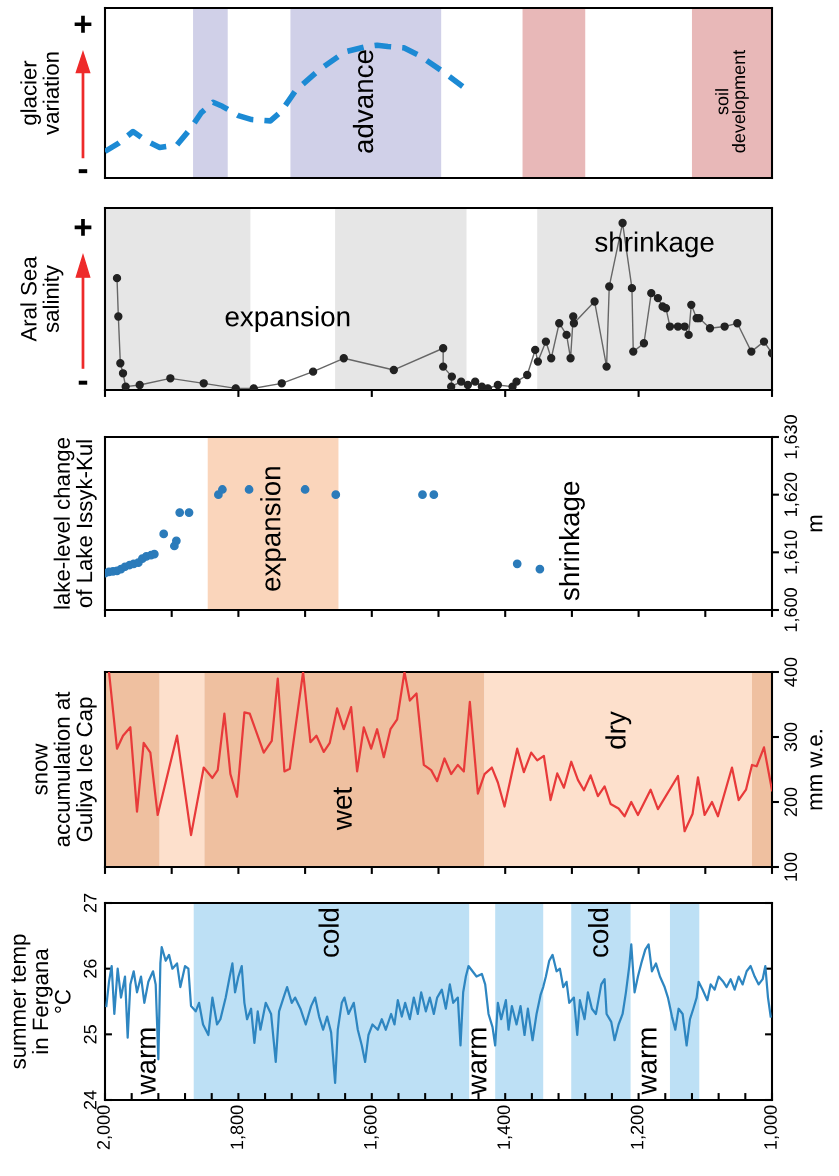 This screenshot has width=839, height=1176. What do you see at coordinates (287, 319) in the screenshot?
I see `annotation: expansion` at bounding box center [287, 319].